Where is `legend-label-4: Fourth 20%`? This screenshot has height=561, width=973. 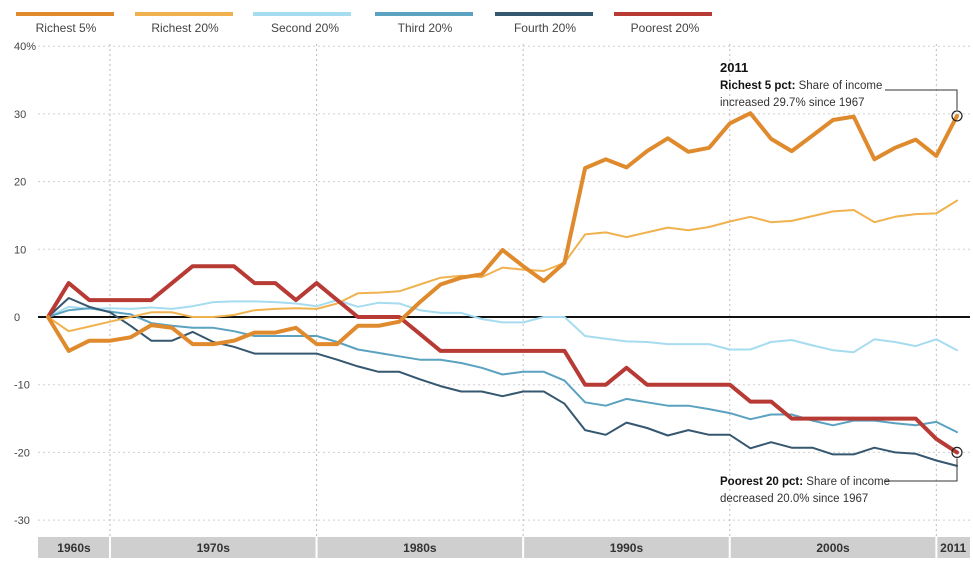
legend-label-4: Fourth 20% is located at coordinates (545, 28).